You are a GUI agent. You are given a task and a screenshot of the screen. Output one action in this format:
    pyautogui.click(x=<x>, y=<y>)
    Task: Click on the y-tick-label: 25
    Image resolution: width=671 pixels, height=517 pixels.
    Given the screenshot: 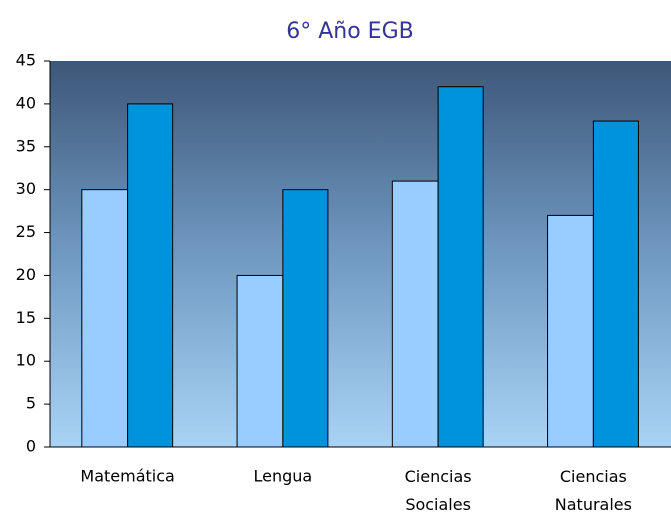 What is the action you would take?
    pyautogui.click(x=26, y=231)
    